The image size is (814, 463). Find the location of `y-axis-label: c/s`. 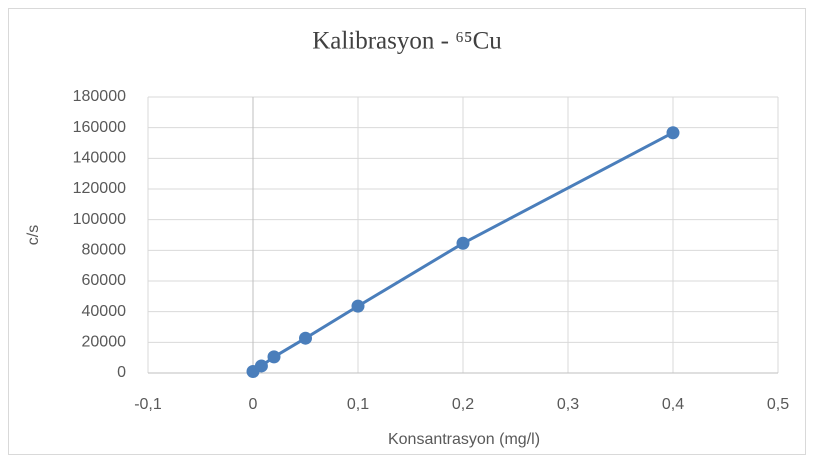

y-axis-label: c/s is located at coordinates (33, 235).